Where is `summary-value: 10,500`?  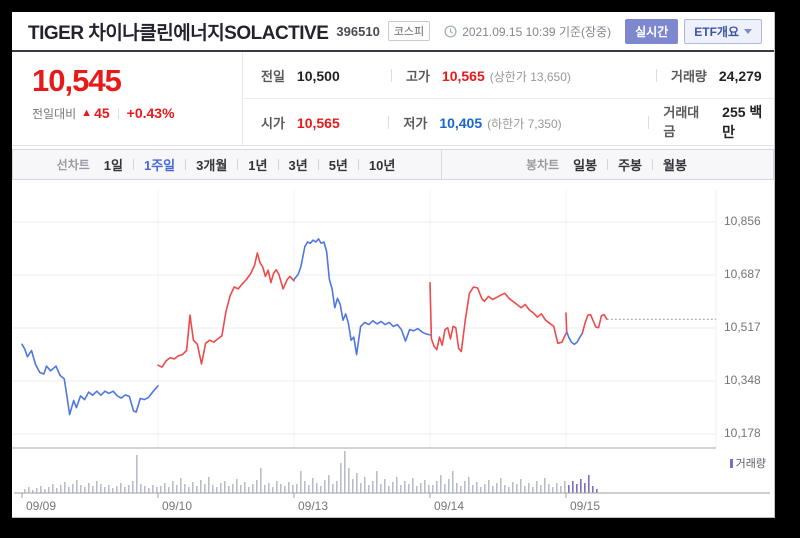
summary-value: 10,500 is located at coordinates (318, 75).